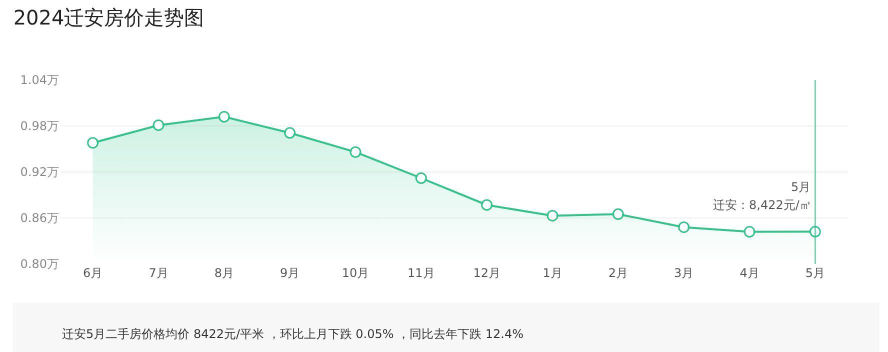 This screenshot has width=888, height=352. Describe the element at coordinates (801, 187) in the screenshot. I see `annotation: 5月` at that location.